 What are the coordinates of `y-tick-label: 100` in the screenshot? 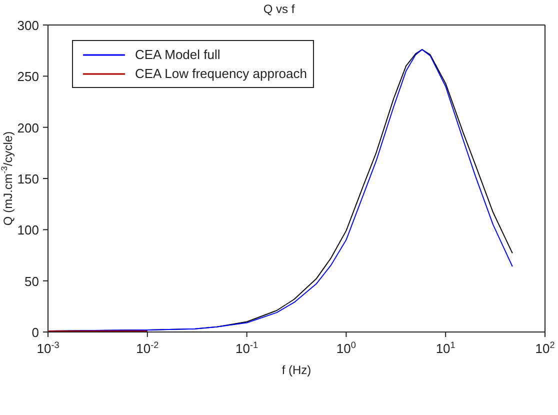 It's located at (28, 230).